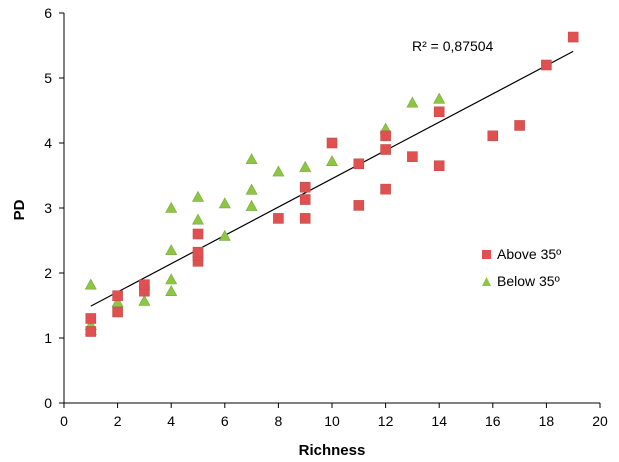 The height and width of the screenshot is (462, 619). Describe the element at coordinates (48, 78) in the screenshot. I see `y-tick-label: 5` at that location.